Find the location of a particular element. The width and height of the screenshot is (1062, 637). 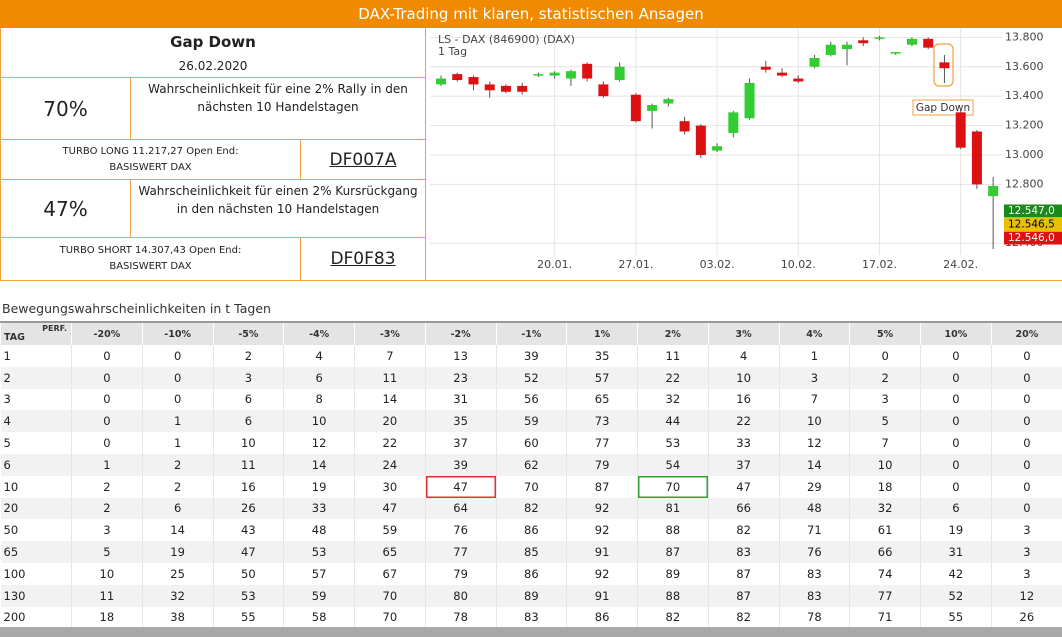

cell: 16 is located at coordinates (743, 399).